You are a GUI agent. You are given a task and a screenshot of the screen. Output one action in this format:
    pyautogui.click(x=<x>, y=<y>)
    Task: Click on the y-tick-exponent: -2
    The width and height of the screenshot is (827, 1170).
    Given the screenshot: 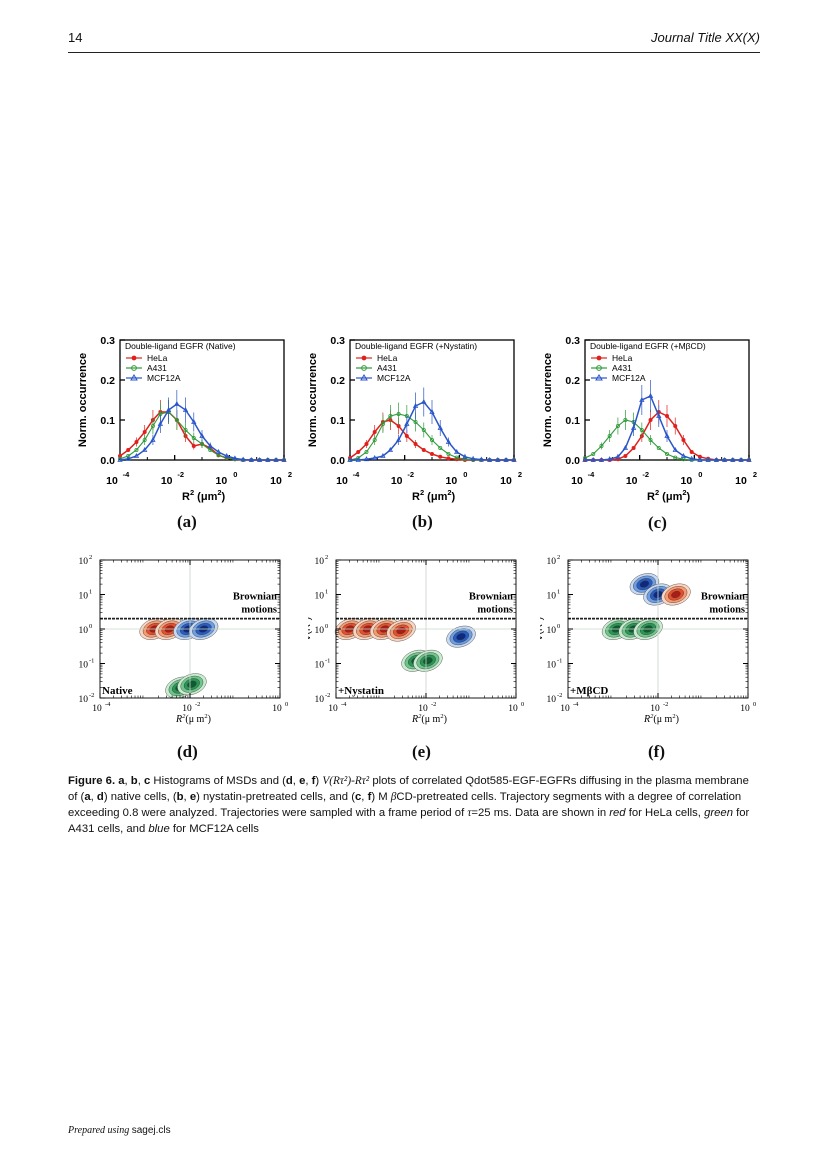 What is the action you would take?
    pyautogui.click(x=327, y=695)
    